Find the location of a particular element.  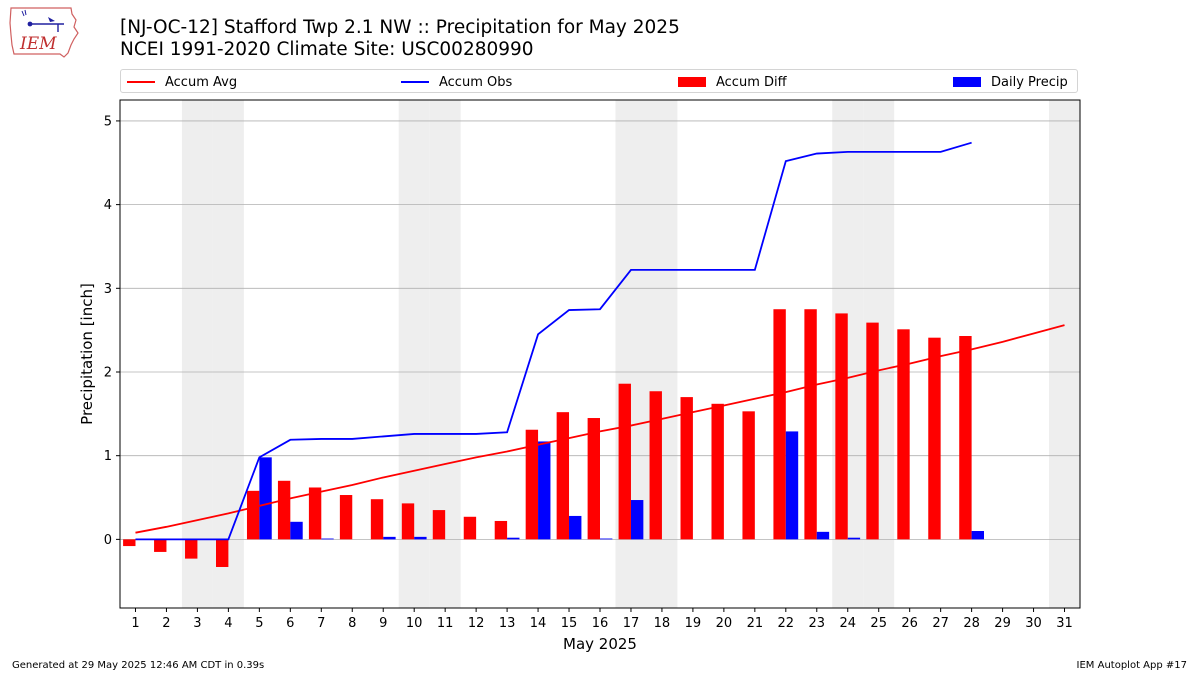

legend-label-accum-avg: Accum Avg is located at coordinates (201, 82).